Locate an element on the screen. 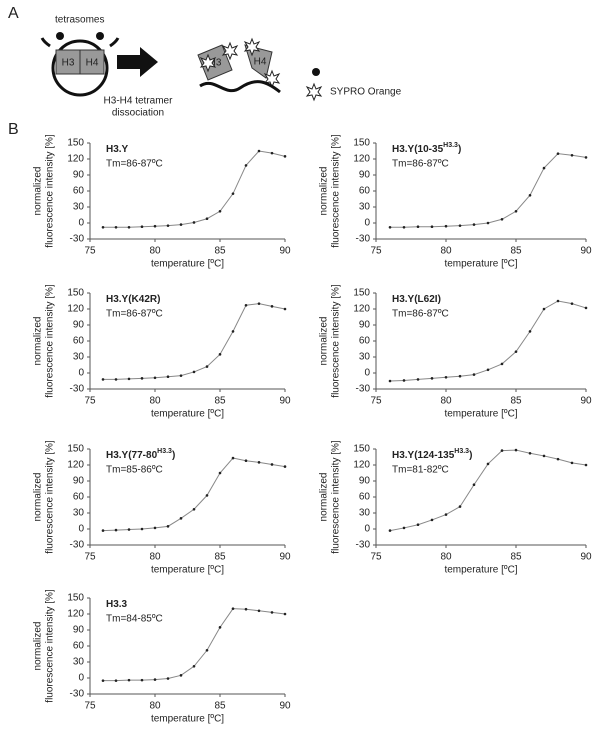 The image size is (601, 732). h3-box is located at coordinates (68, 62).